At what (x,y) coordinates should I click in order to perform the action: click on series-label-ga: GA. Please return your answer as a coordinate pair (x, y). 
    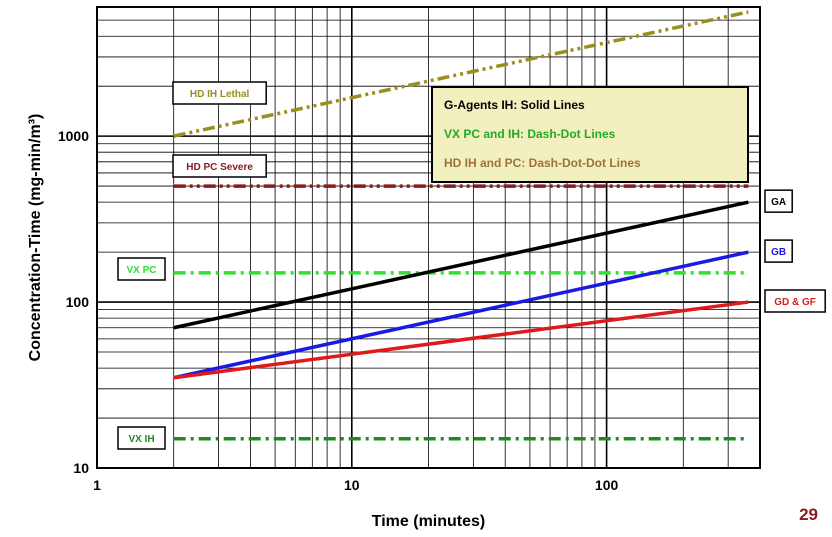
    Looking at the image, I should click on (778, 201).